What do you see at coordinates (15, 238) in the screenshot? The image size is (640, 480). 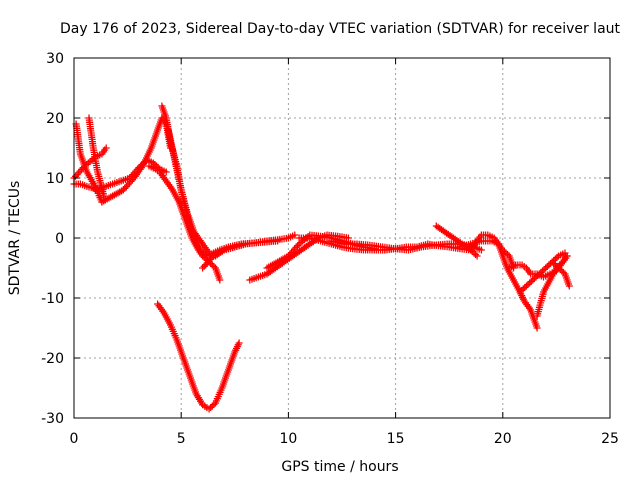 I see `y-axis-label: SDTVAR / TECUs` at bounding box center [15, 238].